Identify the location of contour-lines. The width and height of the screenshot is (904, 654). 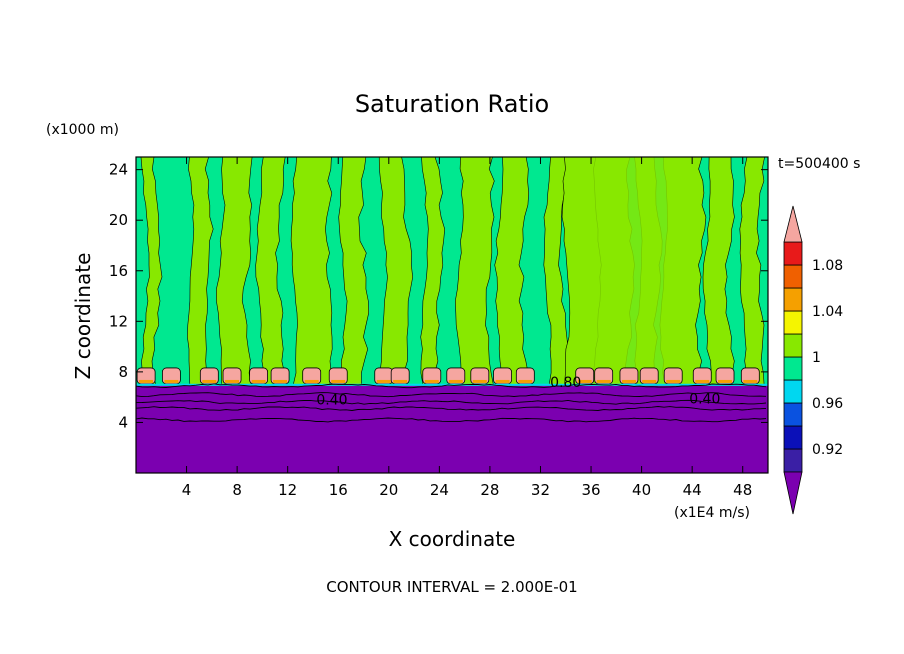
(451, 403).